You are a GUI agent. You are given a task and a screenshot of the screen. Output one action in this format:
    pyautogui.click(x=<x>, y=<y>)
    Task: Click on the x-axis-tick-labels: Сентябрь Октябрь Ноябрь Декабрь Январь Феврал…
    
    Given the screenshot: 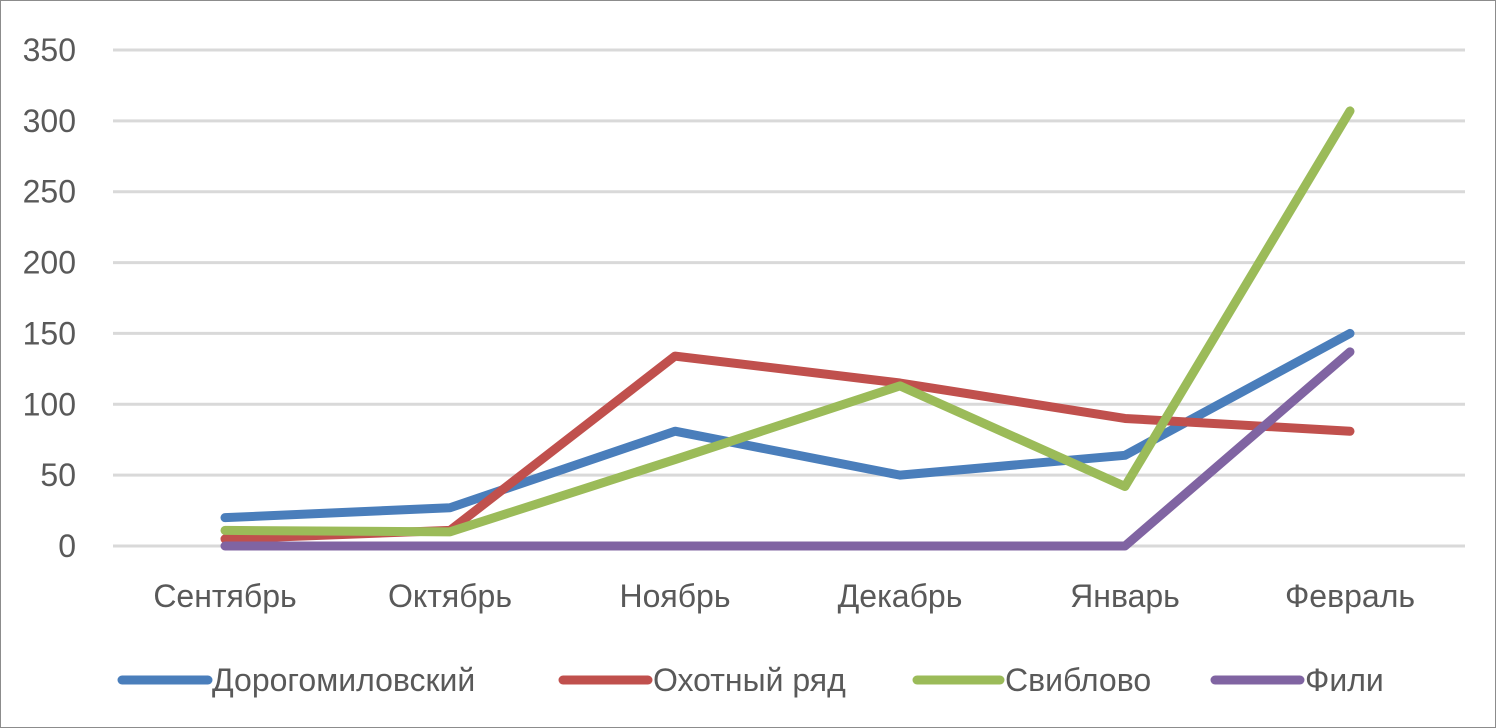 What is the action you would take?
    pyautogui.click(x=784, y=596)
    